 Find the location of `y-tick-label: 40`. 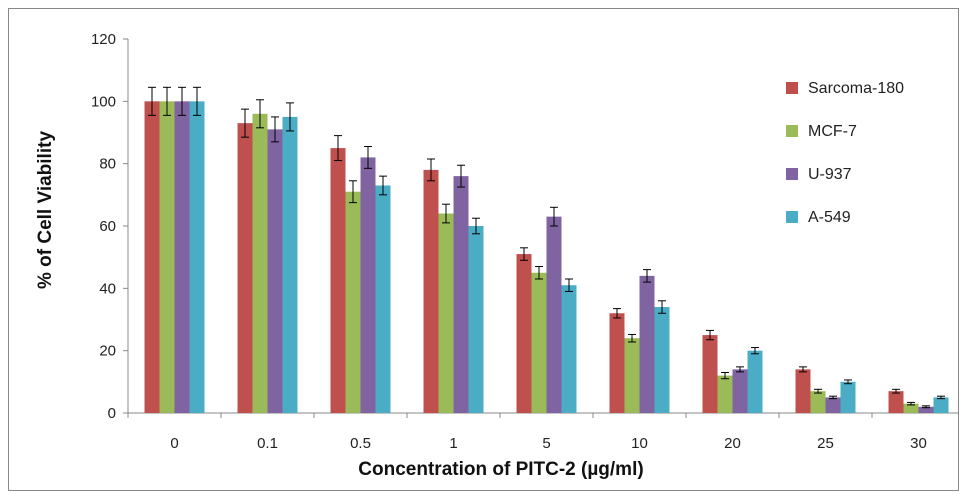

y-tick-label: 40 is located at coordinates (107, 288).